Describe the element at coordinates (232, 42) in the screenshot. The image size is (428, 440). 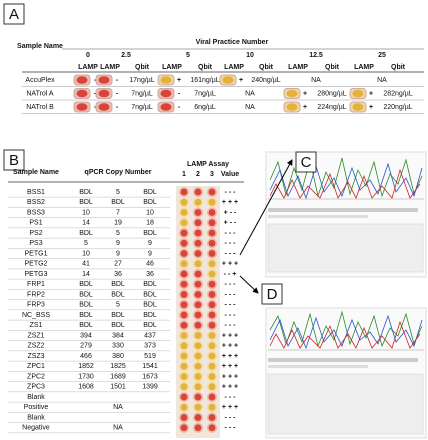
I see `column-group-title: Viral Practice Number` at that location.